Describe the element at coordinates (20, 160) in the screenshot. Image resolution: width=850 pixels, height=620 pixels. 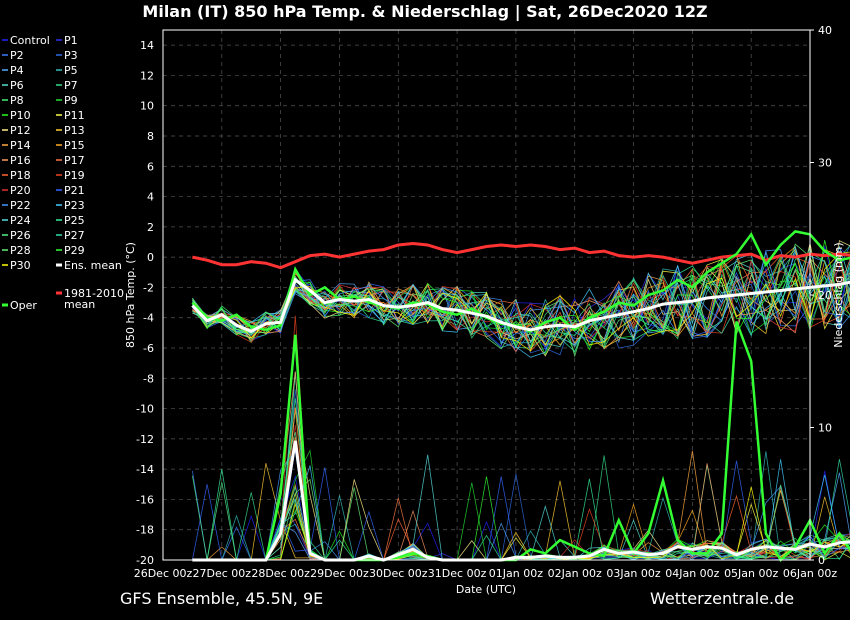
I see `legend-label: P16` at that location.